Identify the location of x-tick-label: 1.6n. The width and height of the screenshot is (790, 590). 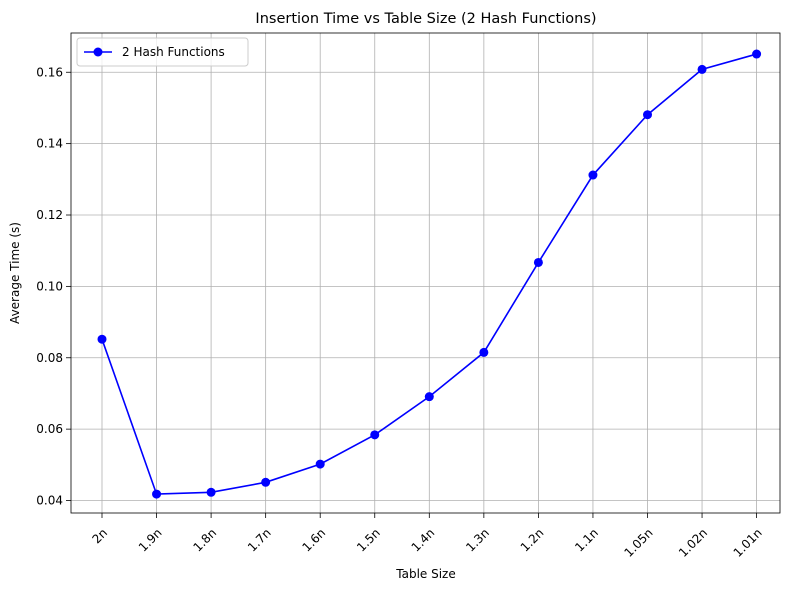
(314, 540).